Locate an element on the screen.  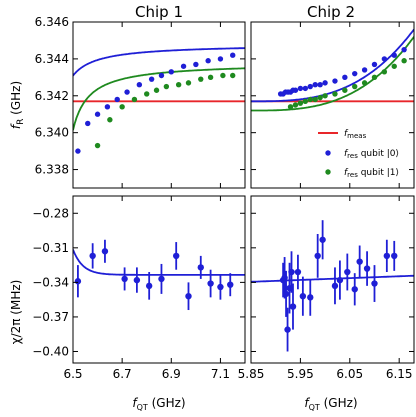
legend-dot-qubit0 is located at coordinates (328, 153).